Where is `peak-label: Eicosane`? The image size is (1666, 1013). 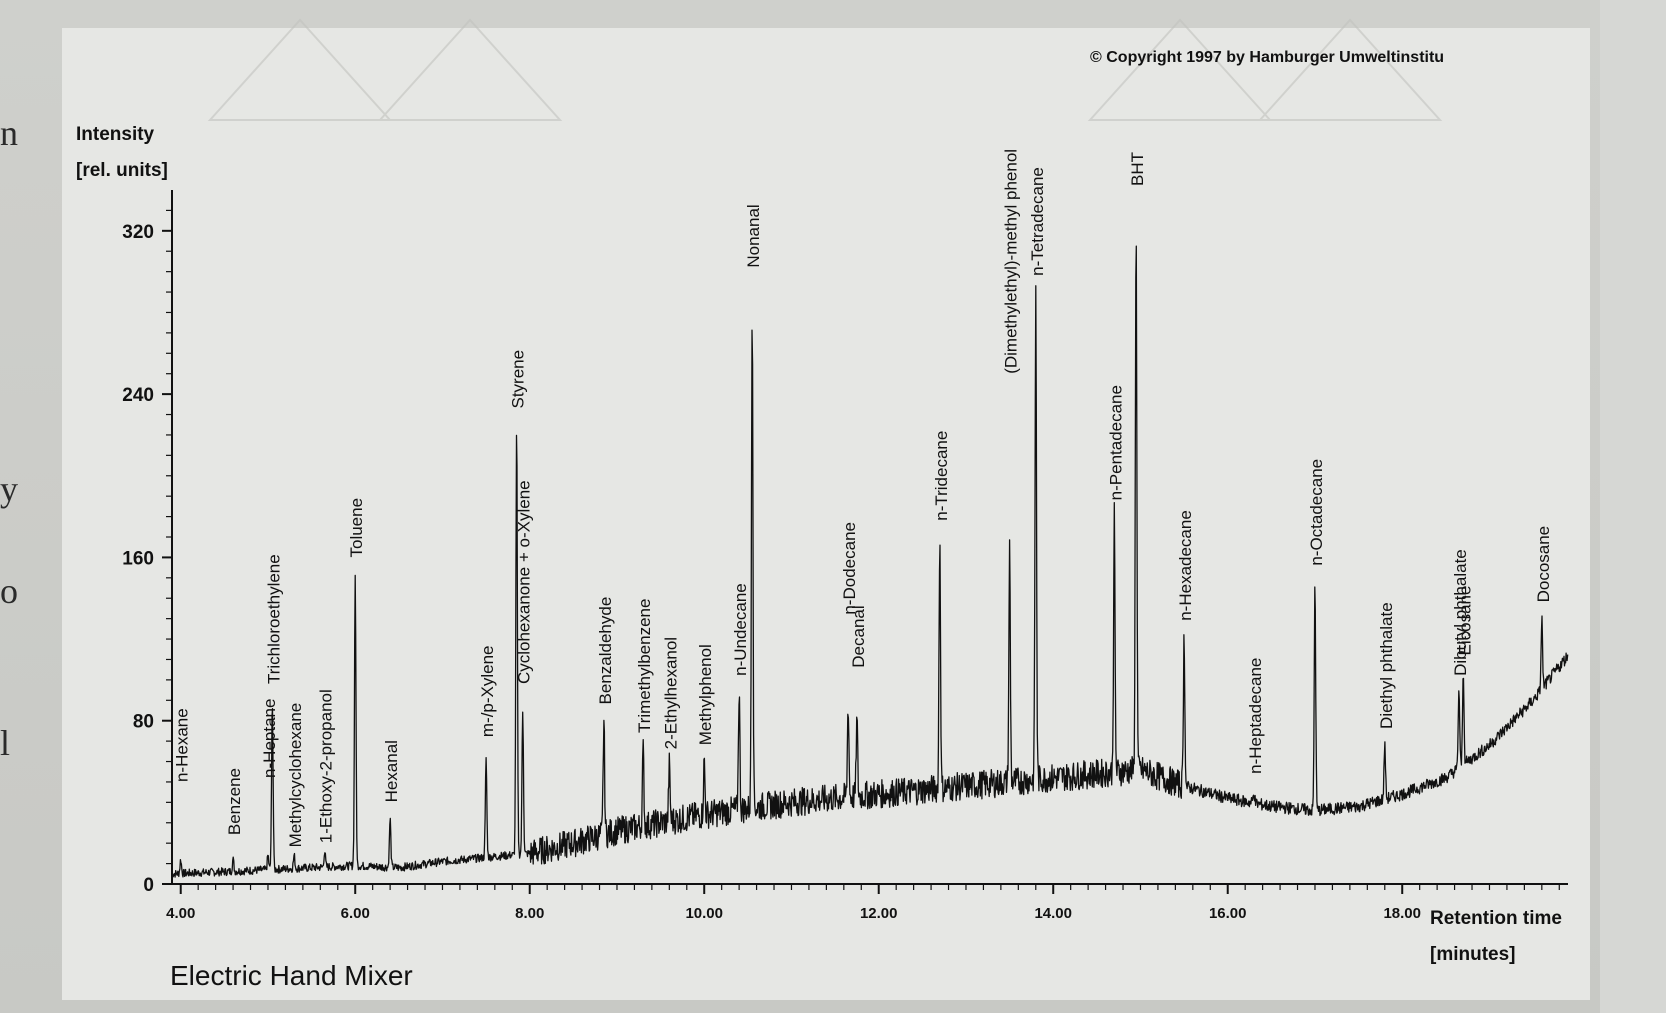 peak-label: Eicosane is located at coordinates (1464, 621).